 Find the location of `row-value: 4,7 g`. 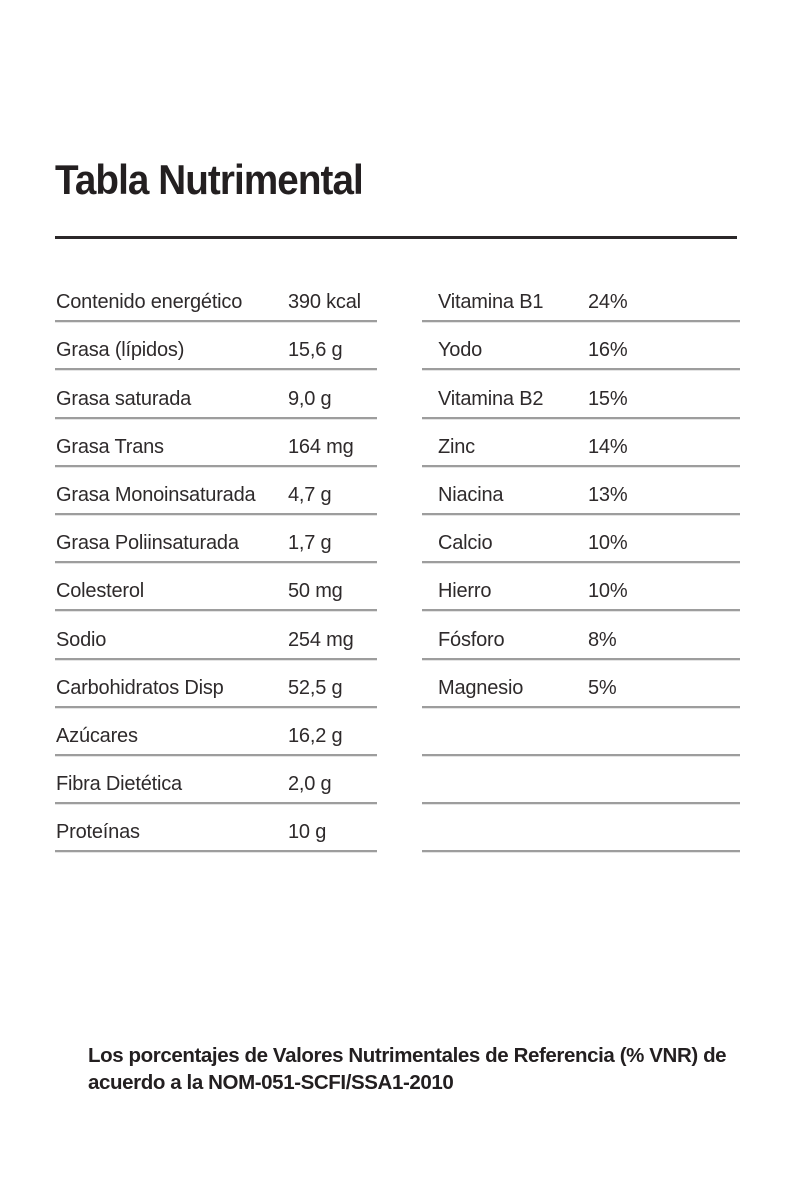

row-value: 4,7 g is located at coordinates (310, 494).